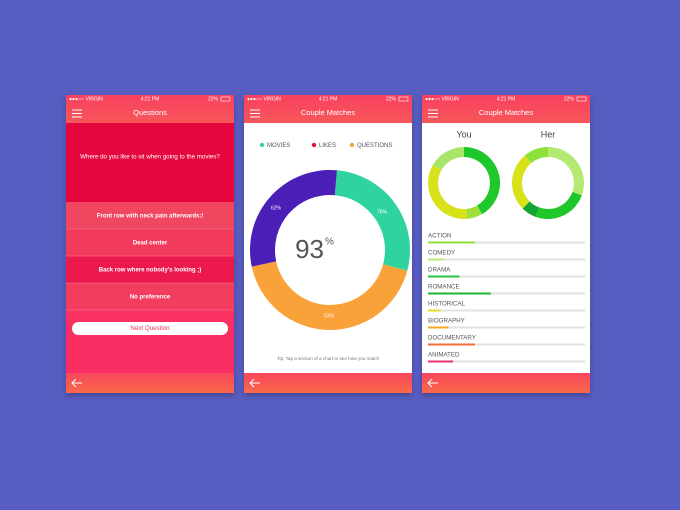 This screenshot has width=680, height=510. I want to click on option-text: Back row where nobody's looking ;), so click(150, 271).